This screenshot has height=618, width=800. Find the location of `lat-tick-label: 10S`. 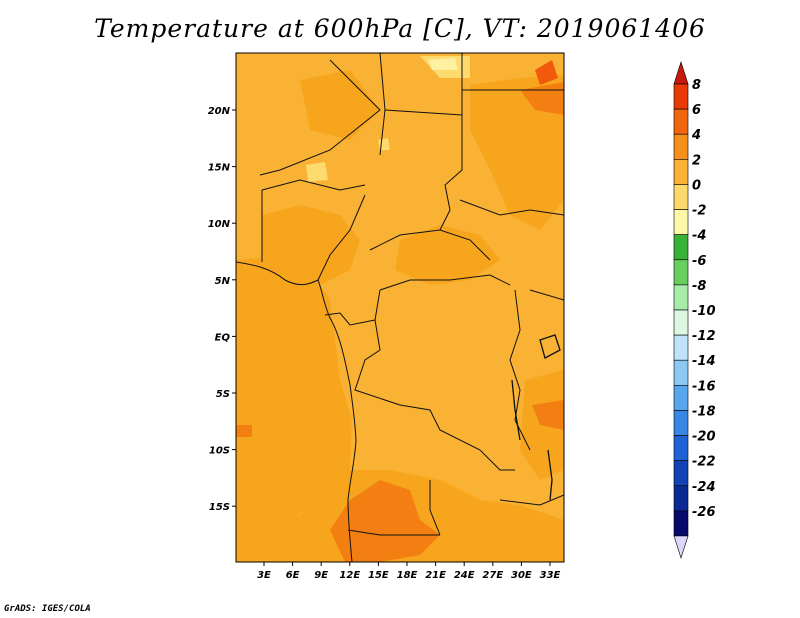

lat-tick-label: 10S is located at coordinates (219, 451).